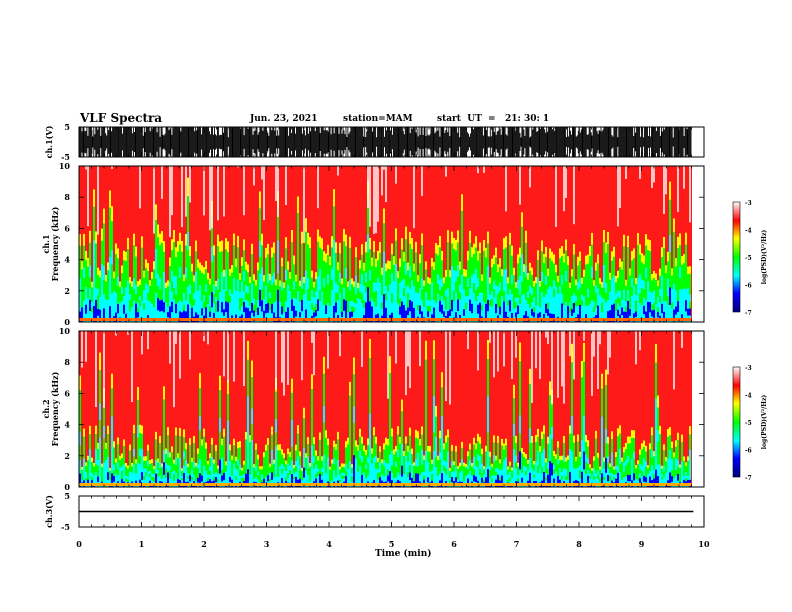 This screenshot has height=612, width=792. What do you see at coordinates (736, 257) in the screenshot?
I see `colorbar` at bounding box center [736, 257].